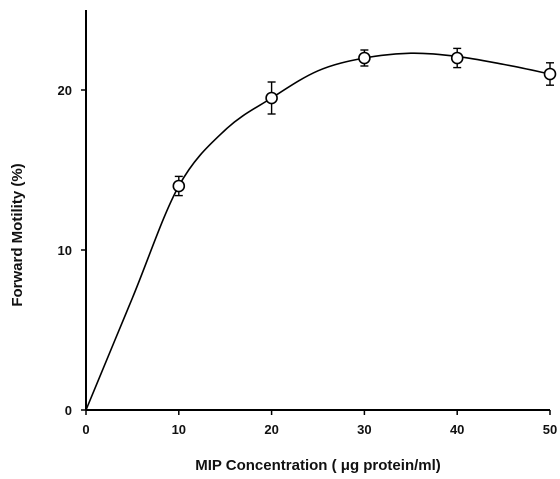 The height and width of the screenshot is (479, 560). What do you see at coordinates (318, 465) in the screenshot?
I see `x-axis-label: MIP Concentration ( μg protein/ml)` at bounding box center [318, 465].